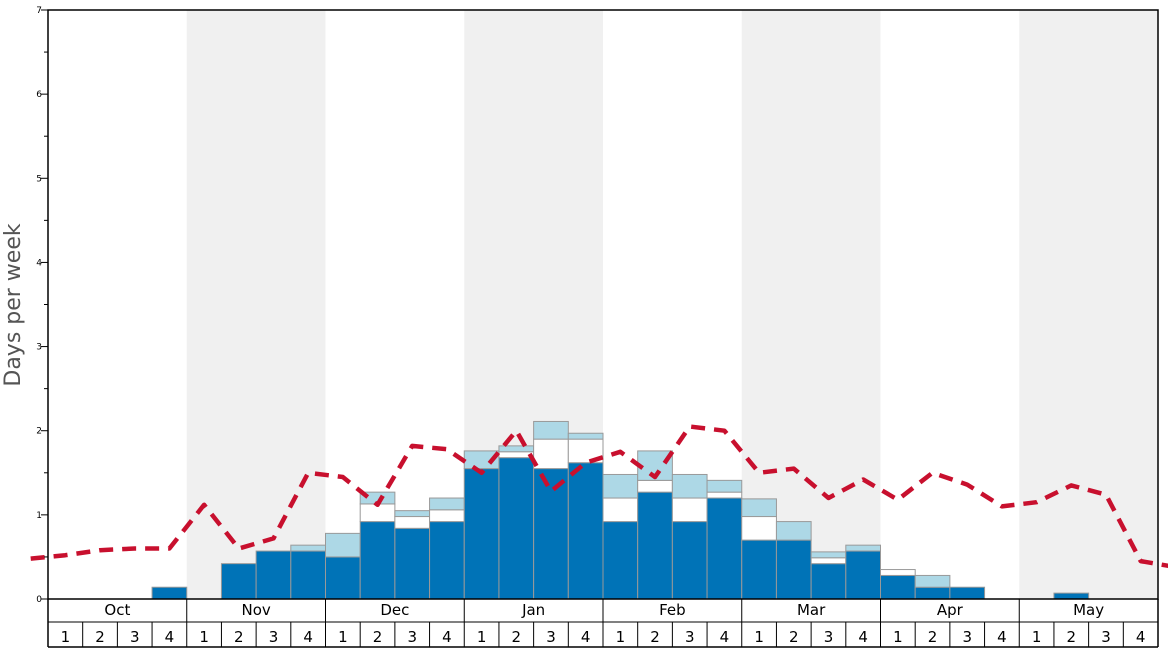  What do you see at coordinates (1088, 304) in the screenshot?
I see `month-shade-may` at bounding box center [1088, 304].